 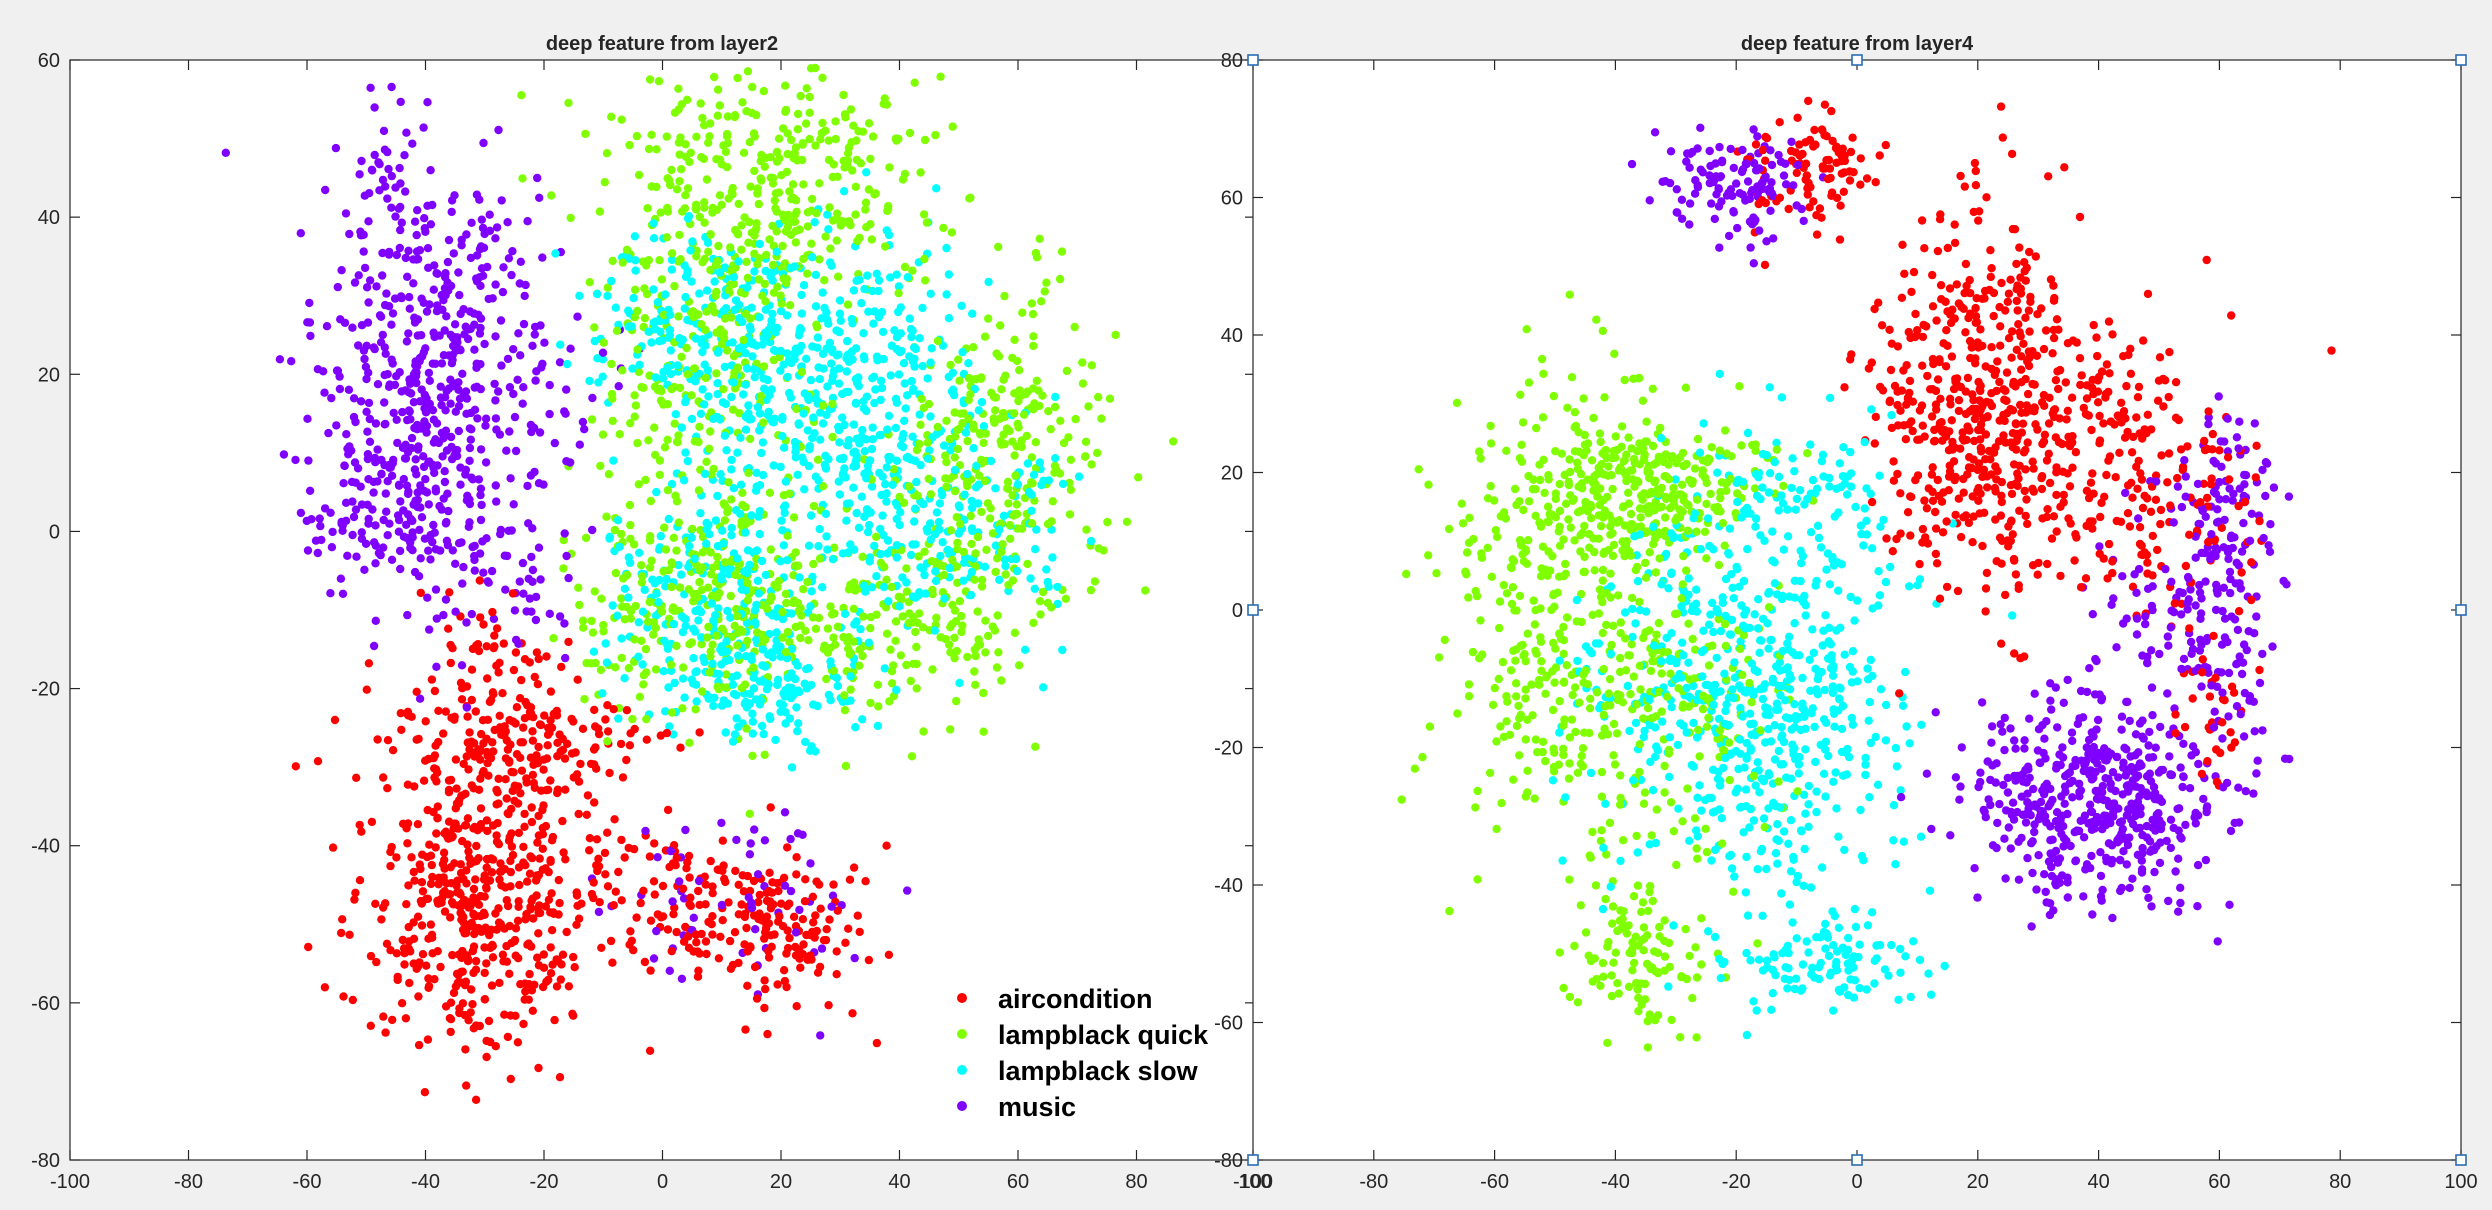 What do you see at coordinates (49, 375) in the screenshot?
I see `y-tick-label: 20` at bounding box center [49, 375].